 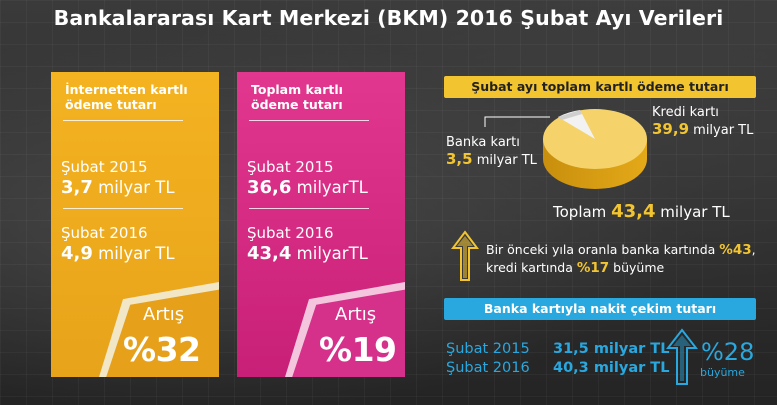 I want to click on cash-growth-label: büyüme, so click(x=722, y=372).